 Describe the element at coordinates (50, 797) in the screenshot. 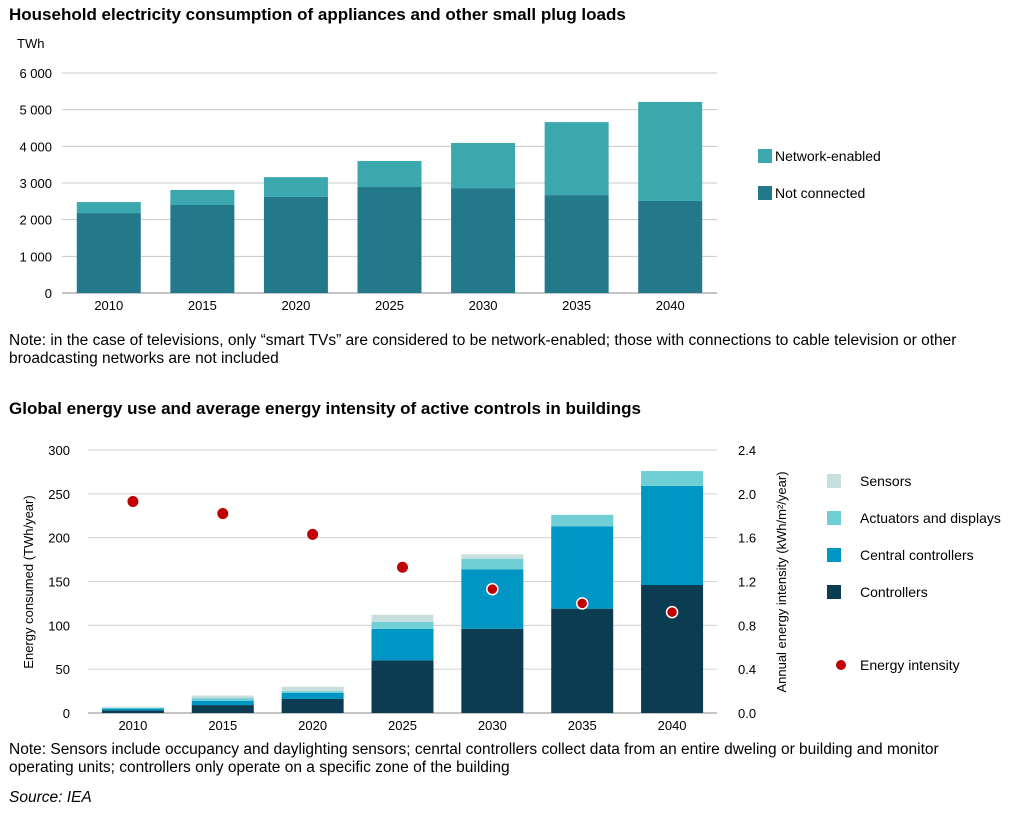

I see `source: Source: IEA` at that location.